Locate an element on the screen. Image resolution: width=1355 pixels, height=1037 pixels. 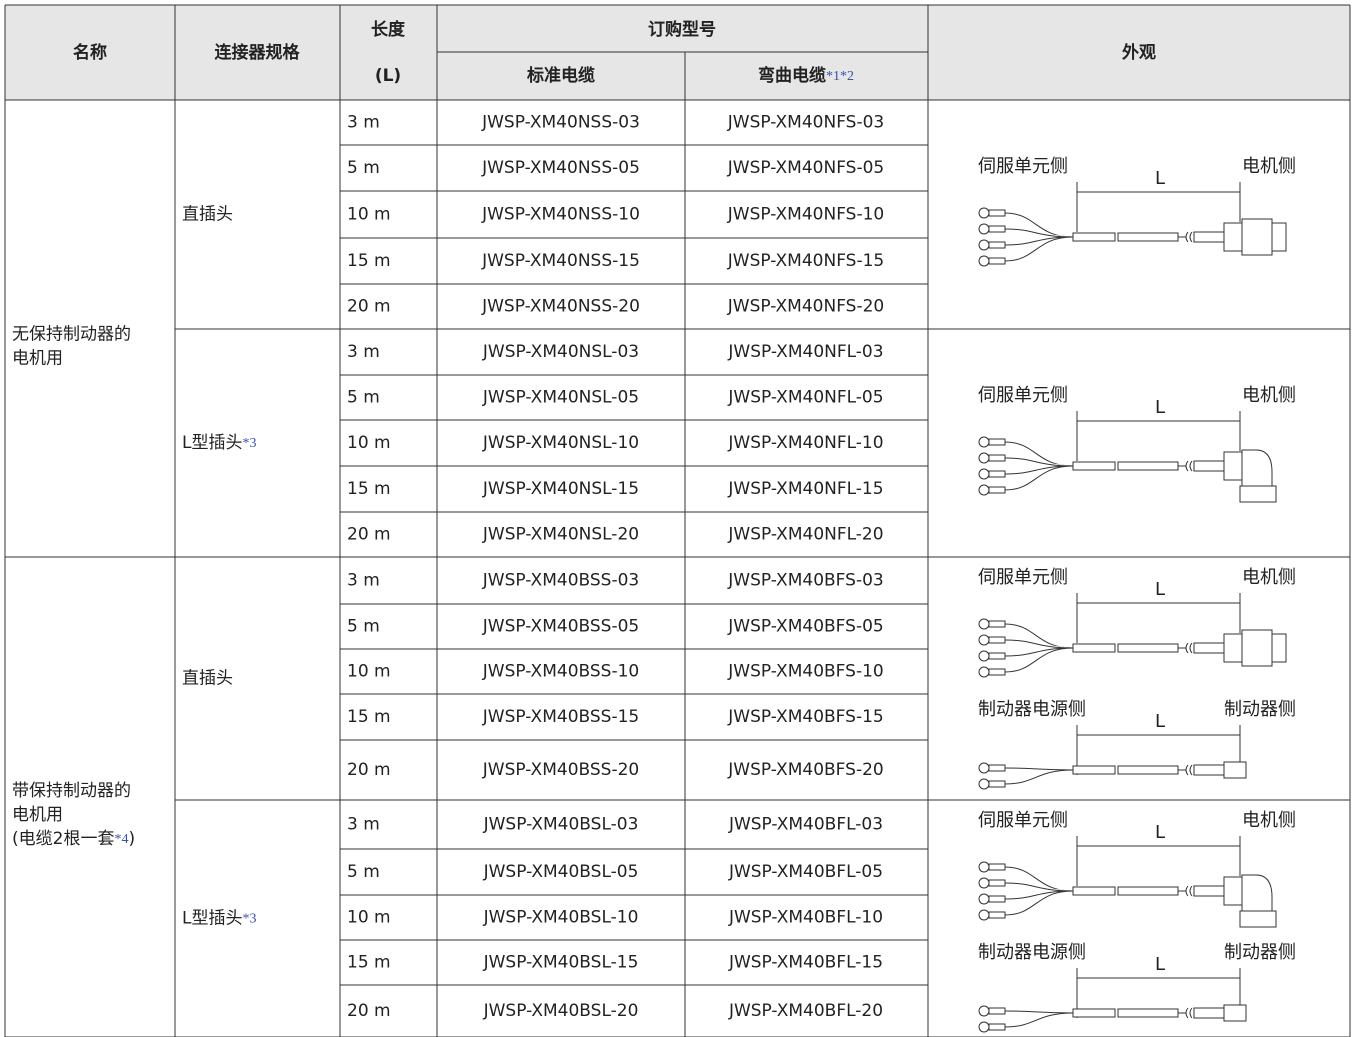
standard-model: JWSP-XM40BSS-20 is located at coordinates (560, 770).